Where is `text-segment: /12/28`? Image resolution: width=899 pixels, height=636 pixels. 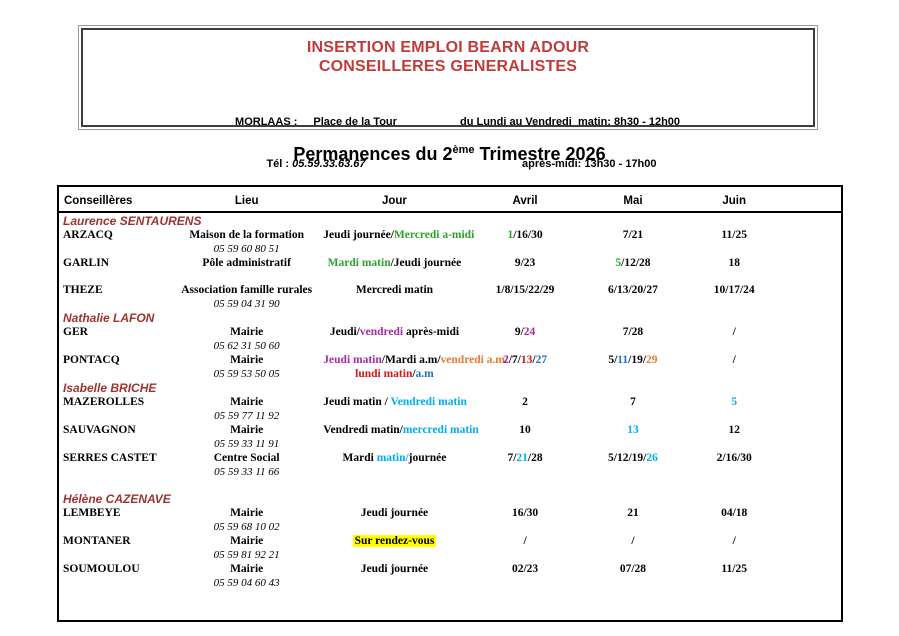
text-segment: /12/28 is located at coordinates (636, 263).